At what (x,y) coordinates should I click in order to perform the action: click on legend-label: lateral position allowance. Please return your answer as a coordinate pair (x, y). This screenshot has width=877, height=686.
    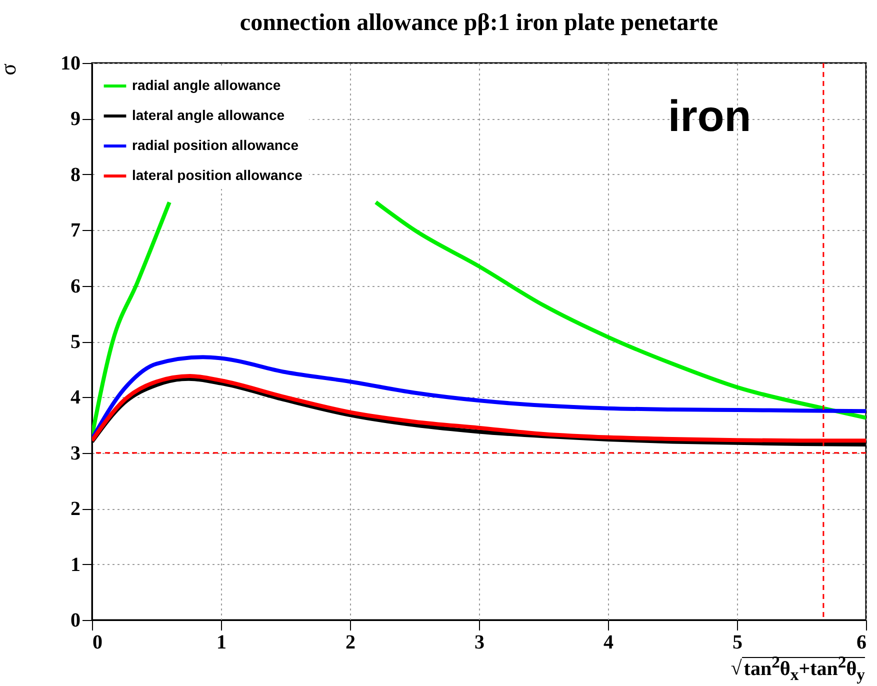
    Looking at the image, I should click on (217, 175).